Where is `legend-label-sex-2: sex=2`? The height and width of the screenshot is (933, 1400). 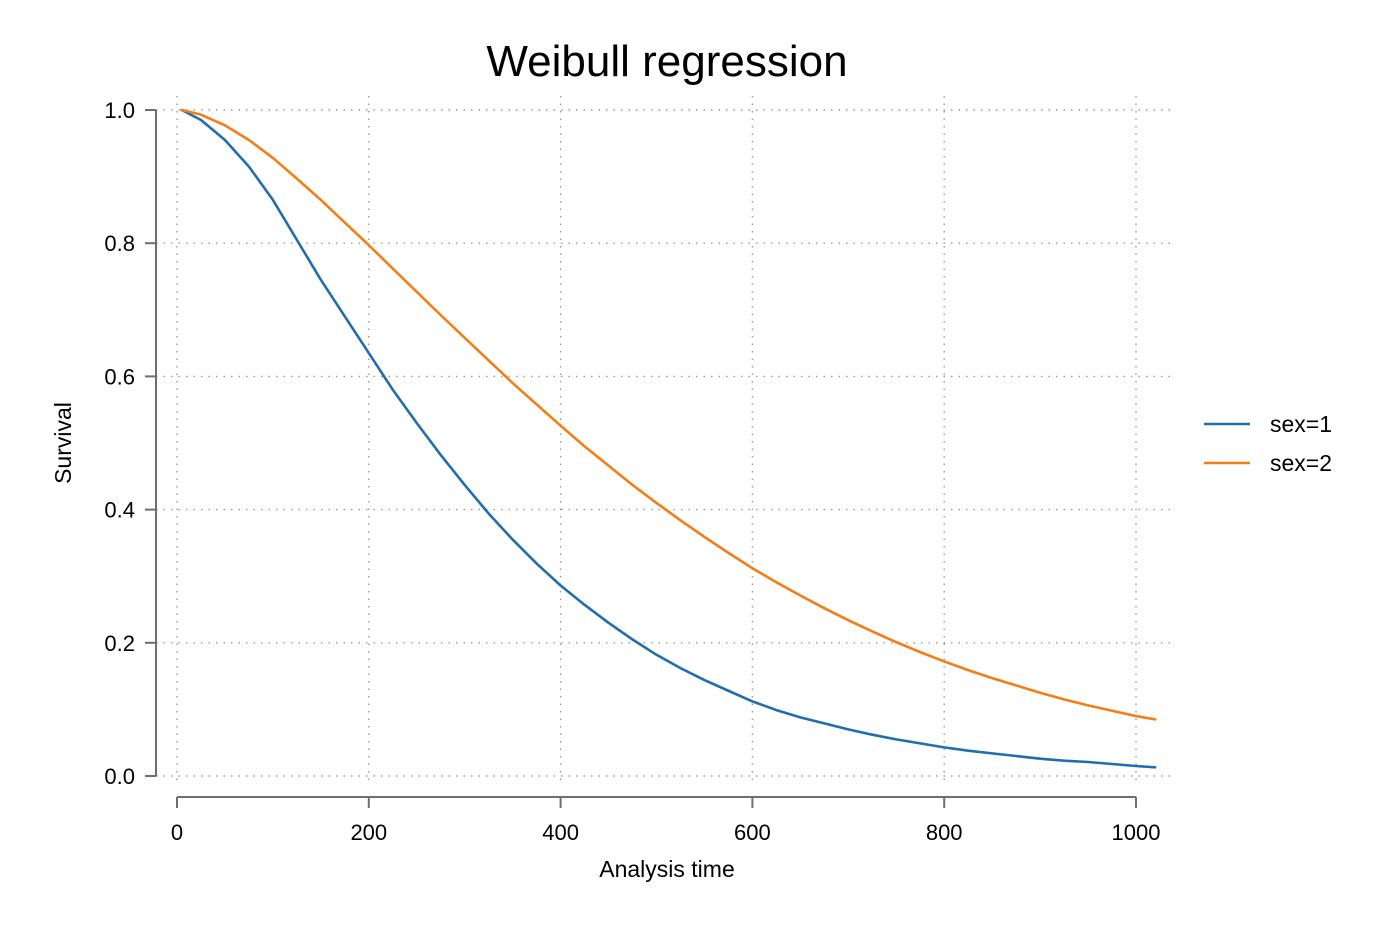
legend-label-sex-2: sex=2 is located at coordinates (1301, 463).